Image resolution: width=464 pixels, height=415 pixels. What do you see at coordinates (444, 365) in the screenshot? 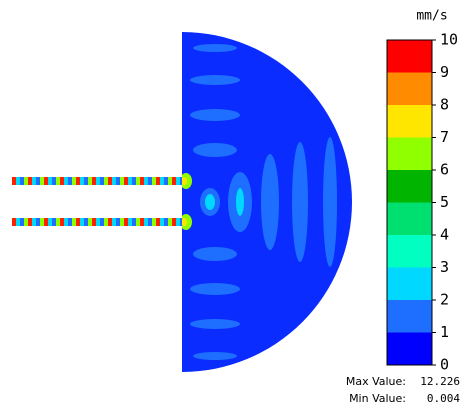
I see `tick-label: 0` at bounding box center [444, 365].